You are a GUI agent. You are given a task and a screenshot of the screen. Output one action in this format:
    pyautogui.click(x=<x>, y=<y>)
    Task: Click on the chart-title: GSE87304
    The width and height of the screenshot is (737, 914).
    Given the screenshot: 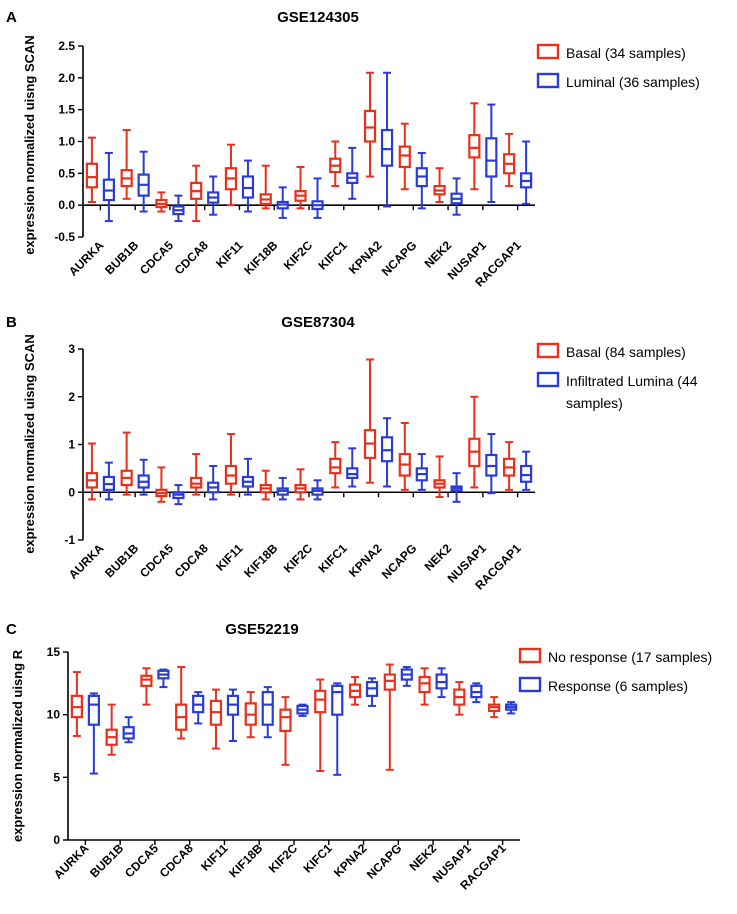 What is the action you would take?
    pyautogui.click(x=318, y=322)
    